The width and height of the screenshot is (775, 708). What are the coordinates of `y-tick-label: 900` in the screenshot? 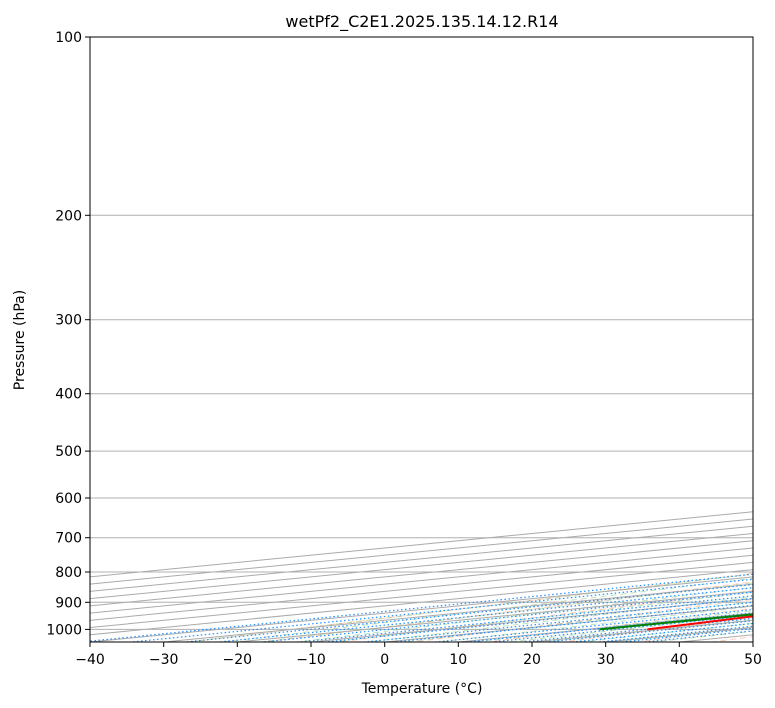 It's located at (68, 603).